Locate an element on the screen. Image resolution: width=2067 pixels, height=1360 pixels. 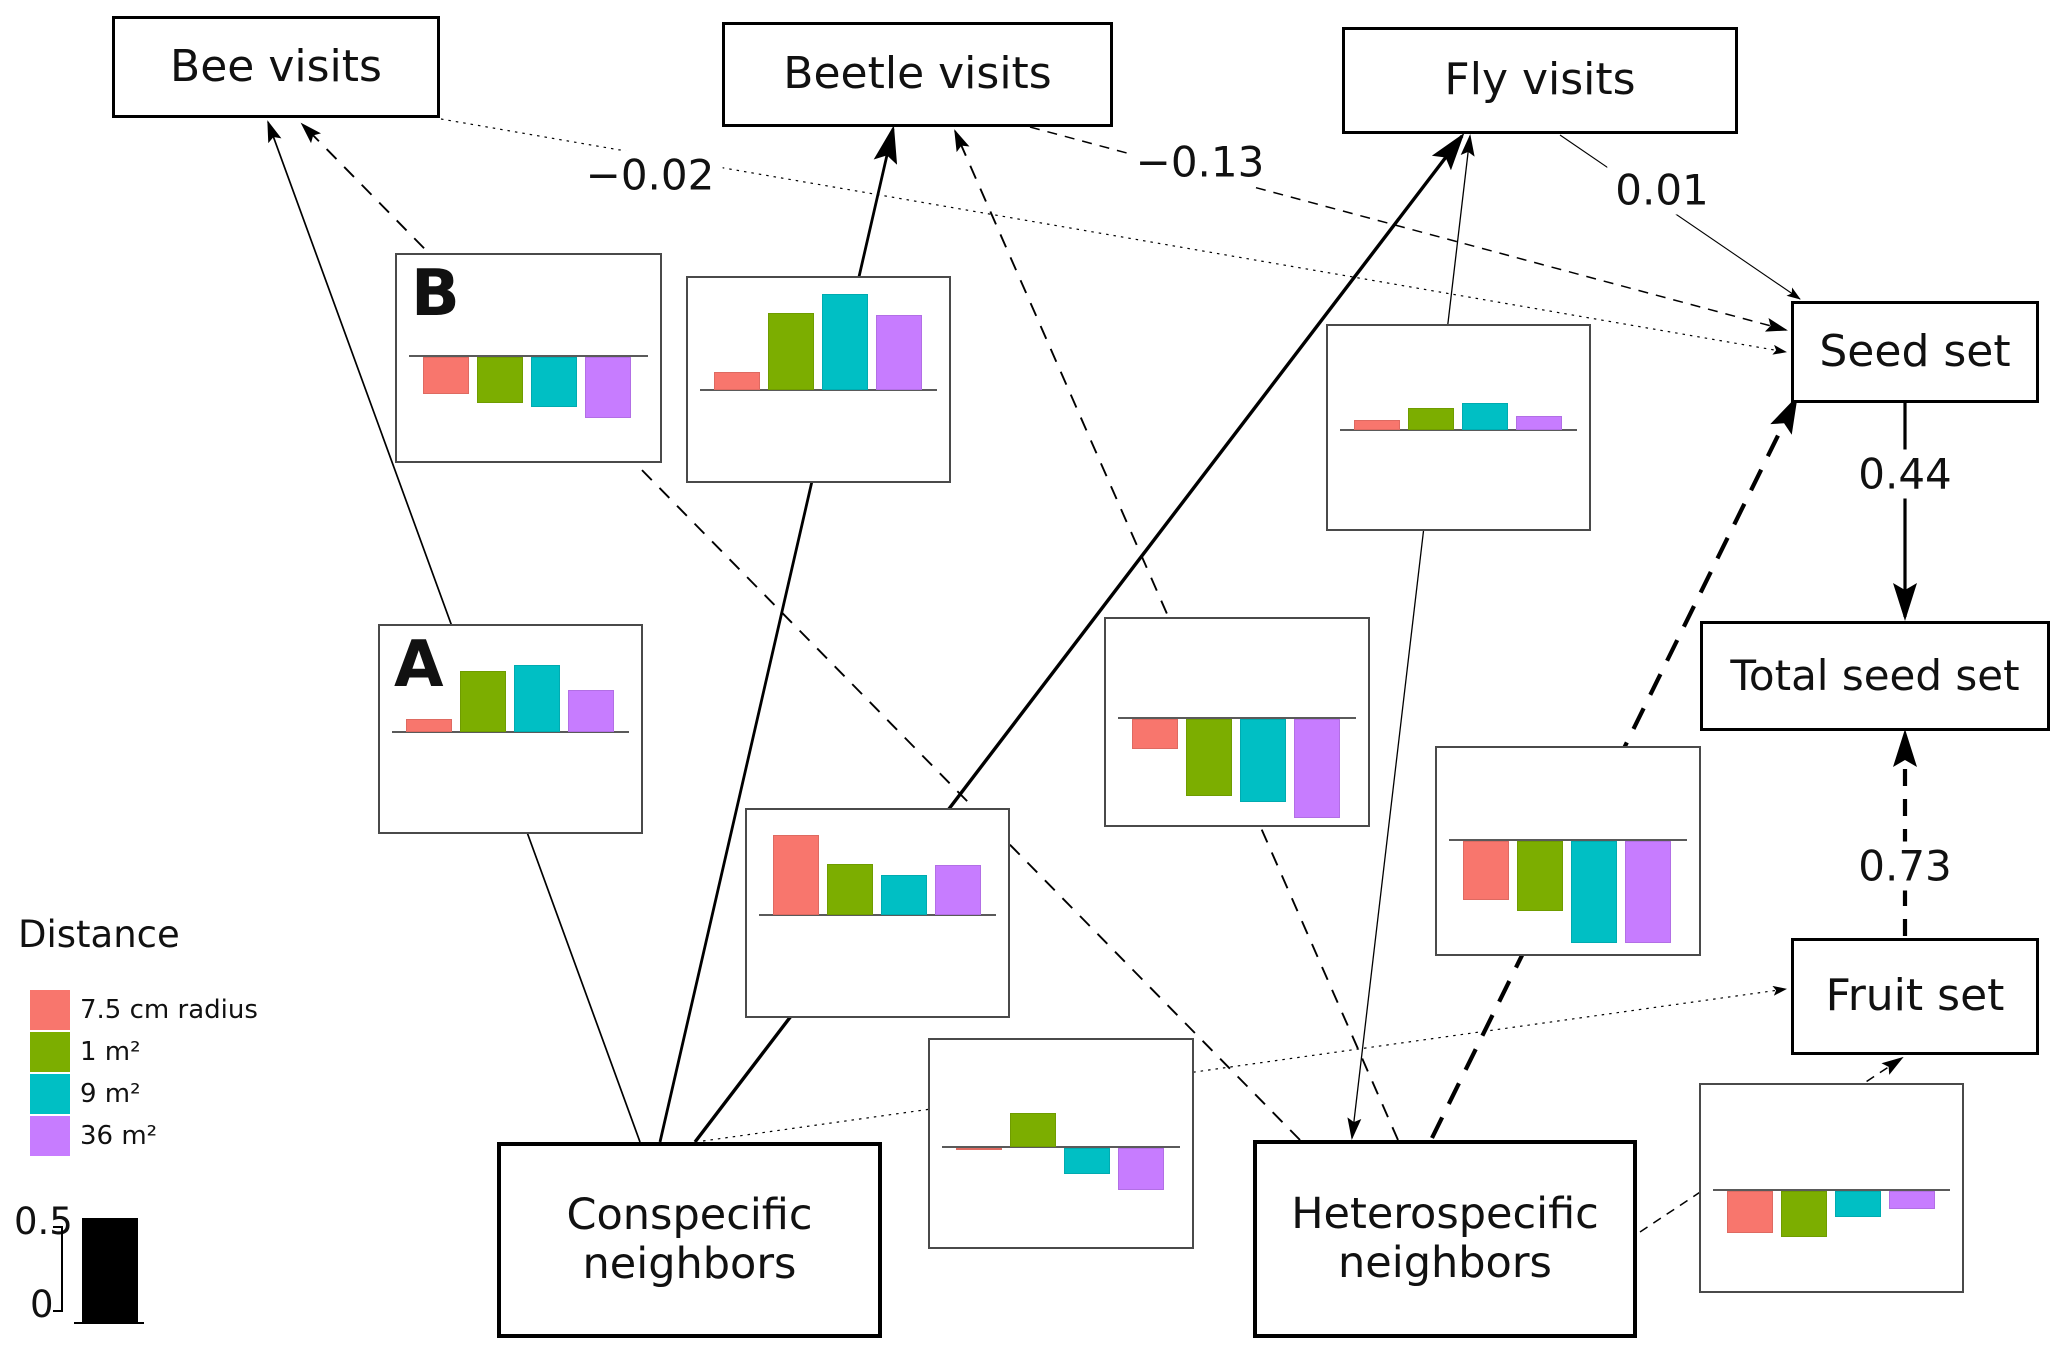
coef-seed-to-total: 0.44 is located at coordinates (1905, 474).